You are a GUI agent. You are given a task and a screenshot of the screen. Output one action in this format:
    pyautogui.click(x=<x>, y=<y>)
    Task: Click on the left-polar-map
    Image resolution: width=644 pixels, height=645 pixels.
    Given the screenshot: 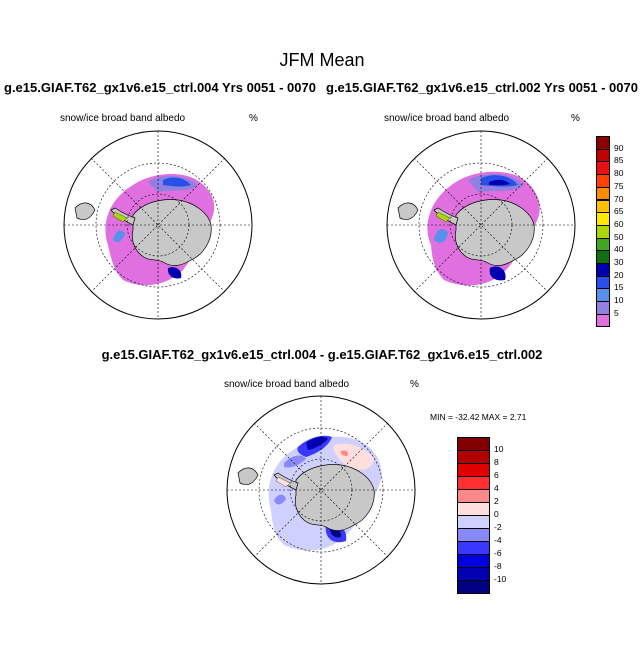 What is the action you would take?
    pyautogui.click(x=158, y=225)
    